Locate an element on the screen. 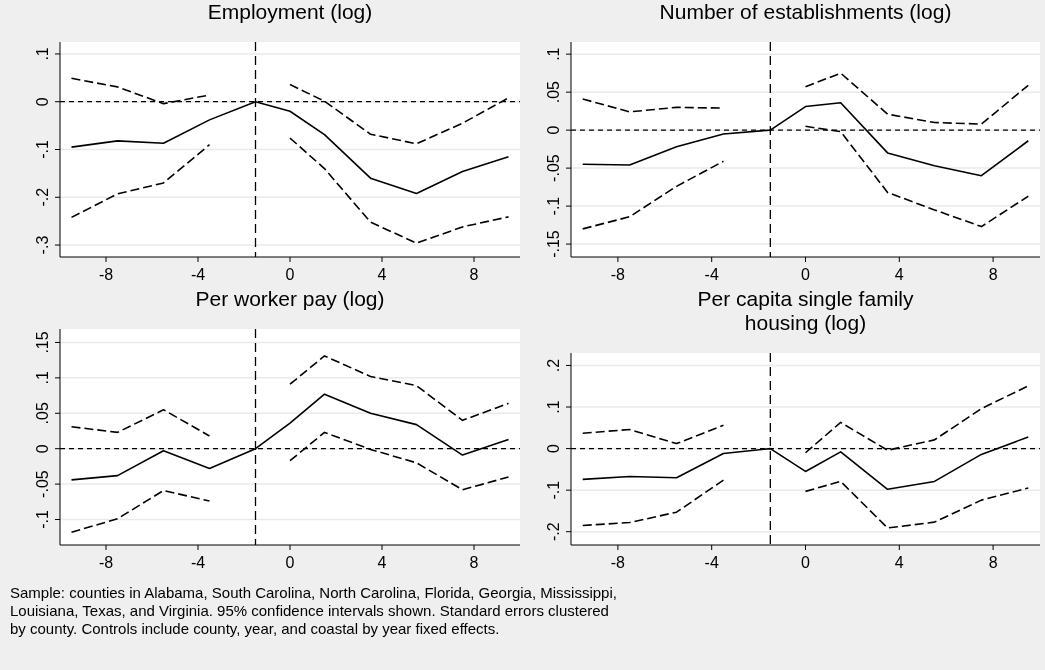 This screenshot has width=1045, height=670. chart-title: Number of establishments (log) is located at coordinates (805, 11).